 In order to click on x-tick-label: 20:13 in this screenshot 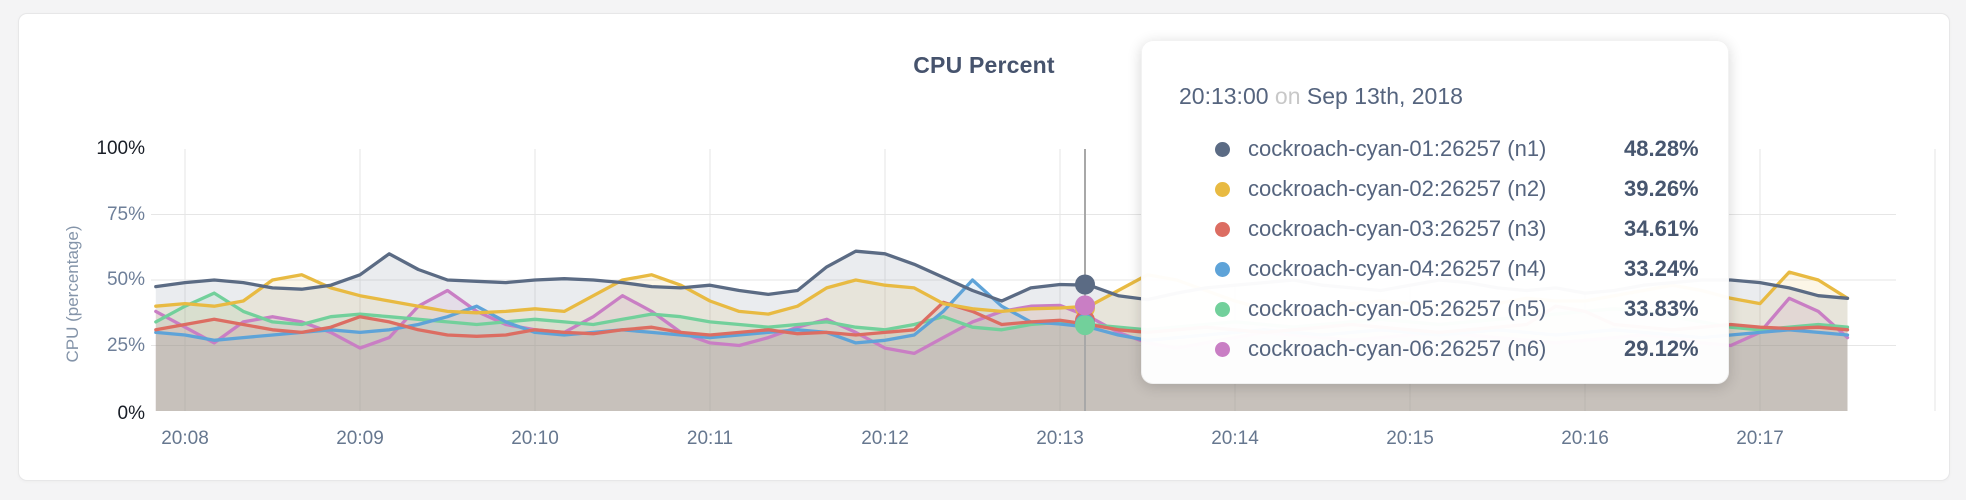, I will do `click(1060, 438)`.